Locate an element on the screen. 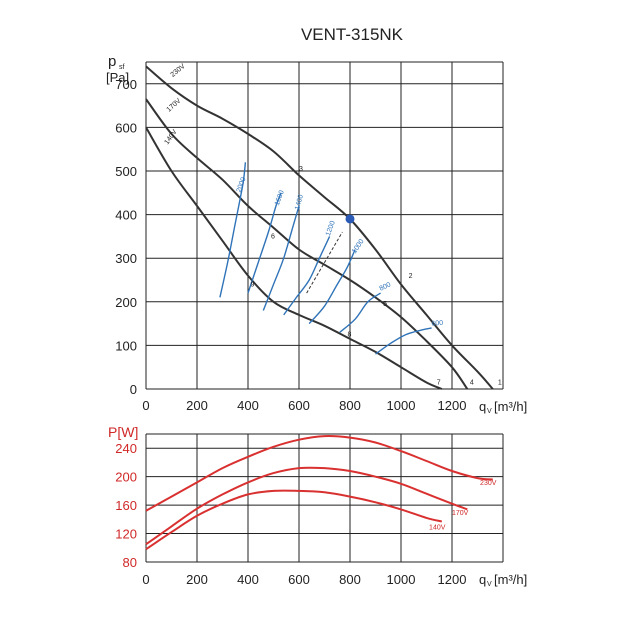  bottom-y-tick-label: 240 is located at coordinates (126, 448).